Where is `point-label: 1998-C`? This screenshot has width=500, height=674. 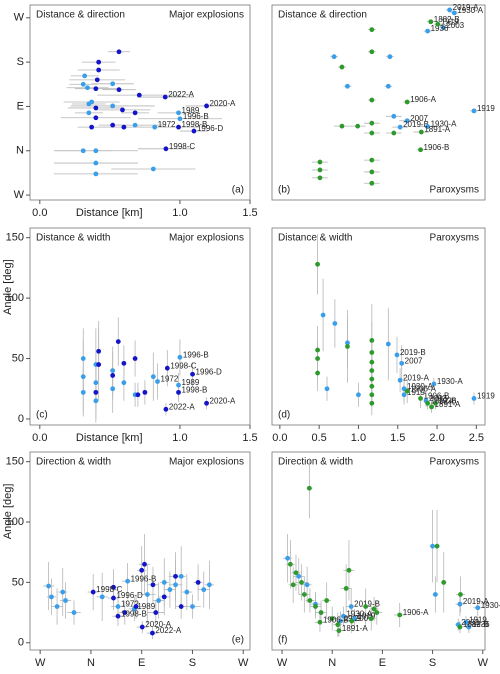
point-label: 1998-C is located at coordinates (109, 589).